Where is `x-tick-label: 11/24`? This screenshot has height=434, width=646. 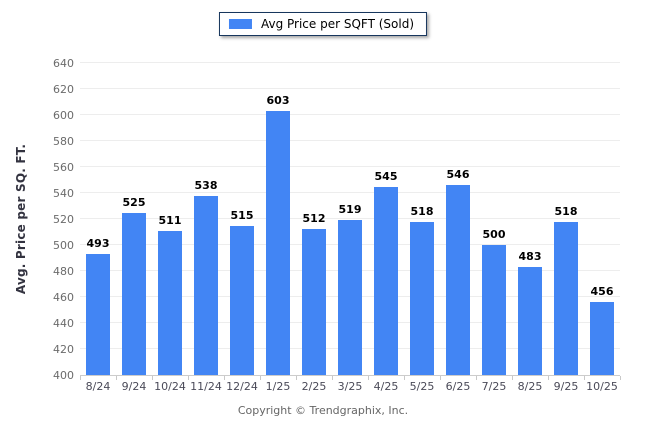
x-tick-label: 11/24 is located at coordinates (206, 386).